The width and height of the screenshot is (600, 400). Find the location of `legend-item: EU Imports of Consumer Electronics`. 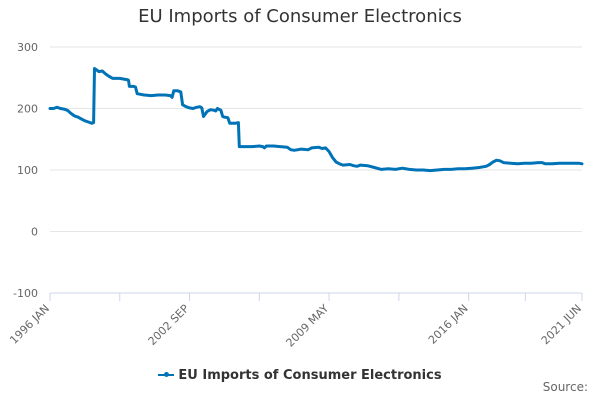

legend-item: EU Imports of Consumer Electronics is located at coordinates (300, 375).